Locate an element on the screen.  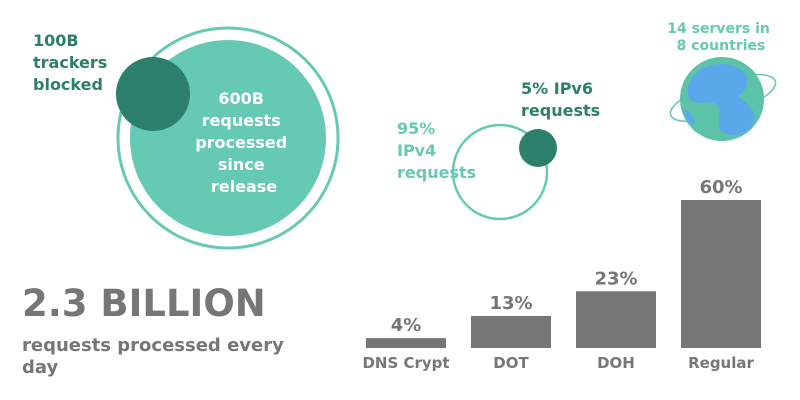
bar-doh is located at coordinates (616, 319).